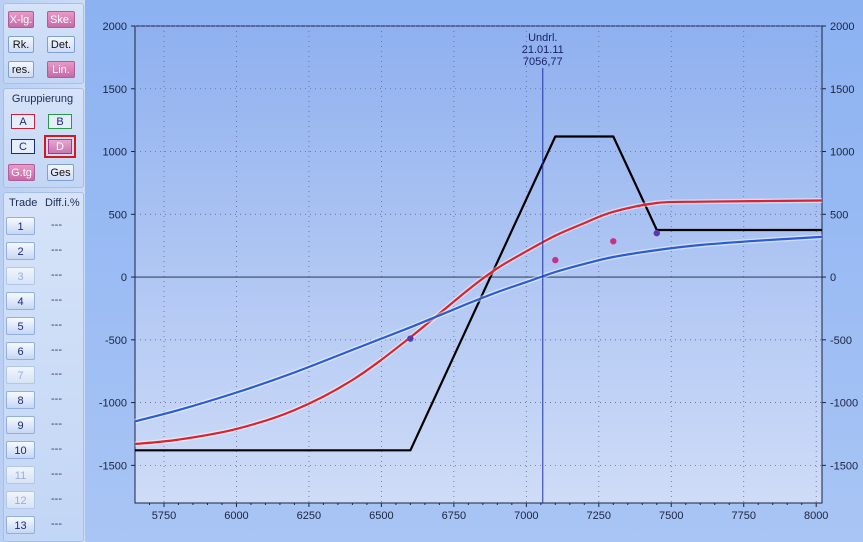 The image size is (863, 542). What do you see at coordinates (42, 99) in the screenshot?
I see `grouping-title: Gruppierung` at bounding box center [42, 99].